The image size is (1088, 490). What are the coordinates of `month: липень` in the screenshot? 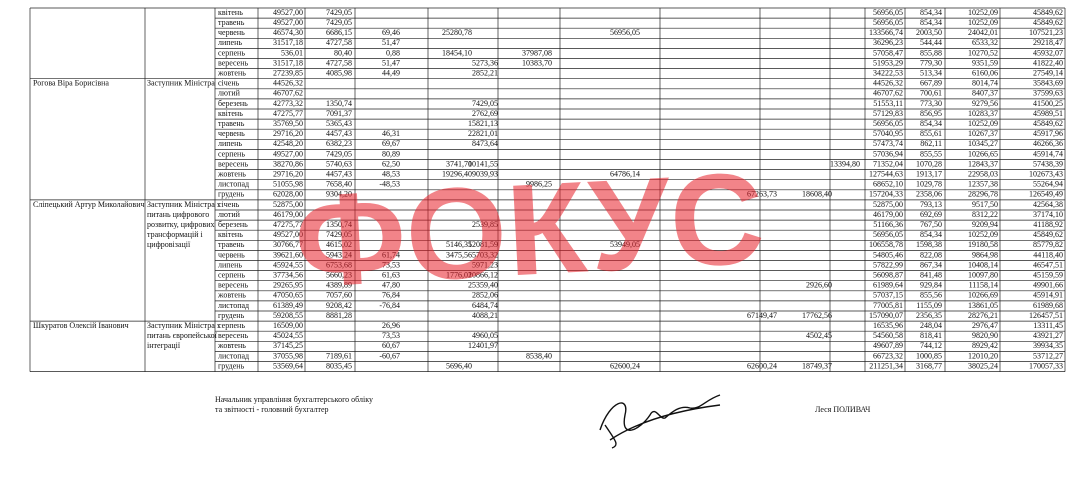 It's located at (230, 143).